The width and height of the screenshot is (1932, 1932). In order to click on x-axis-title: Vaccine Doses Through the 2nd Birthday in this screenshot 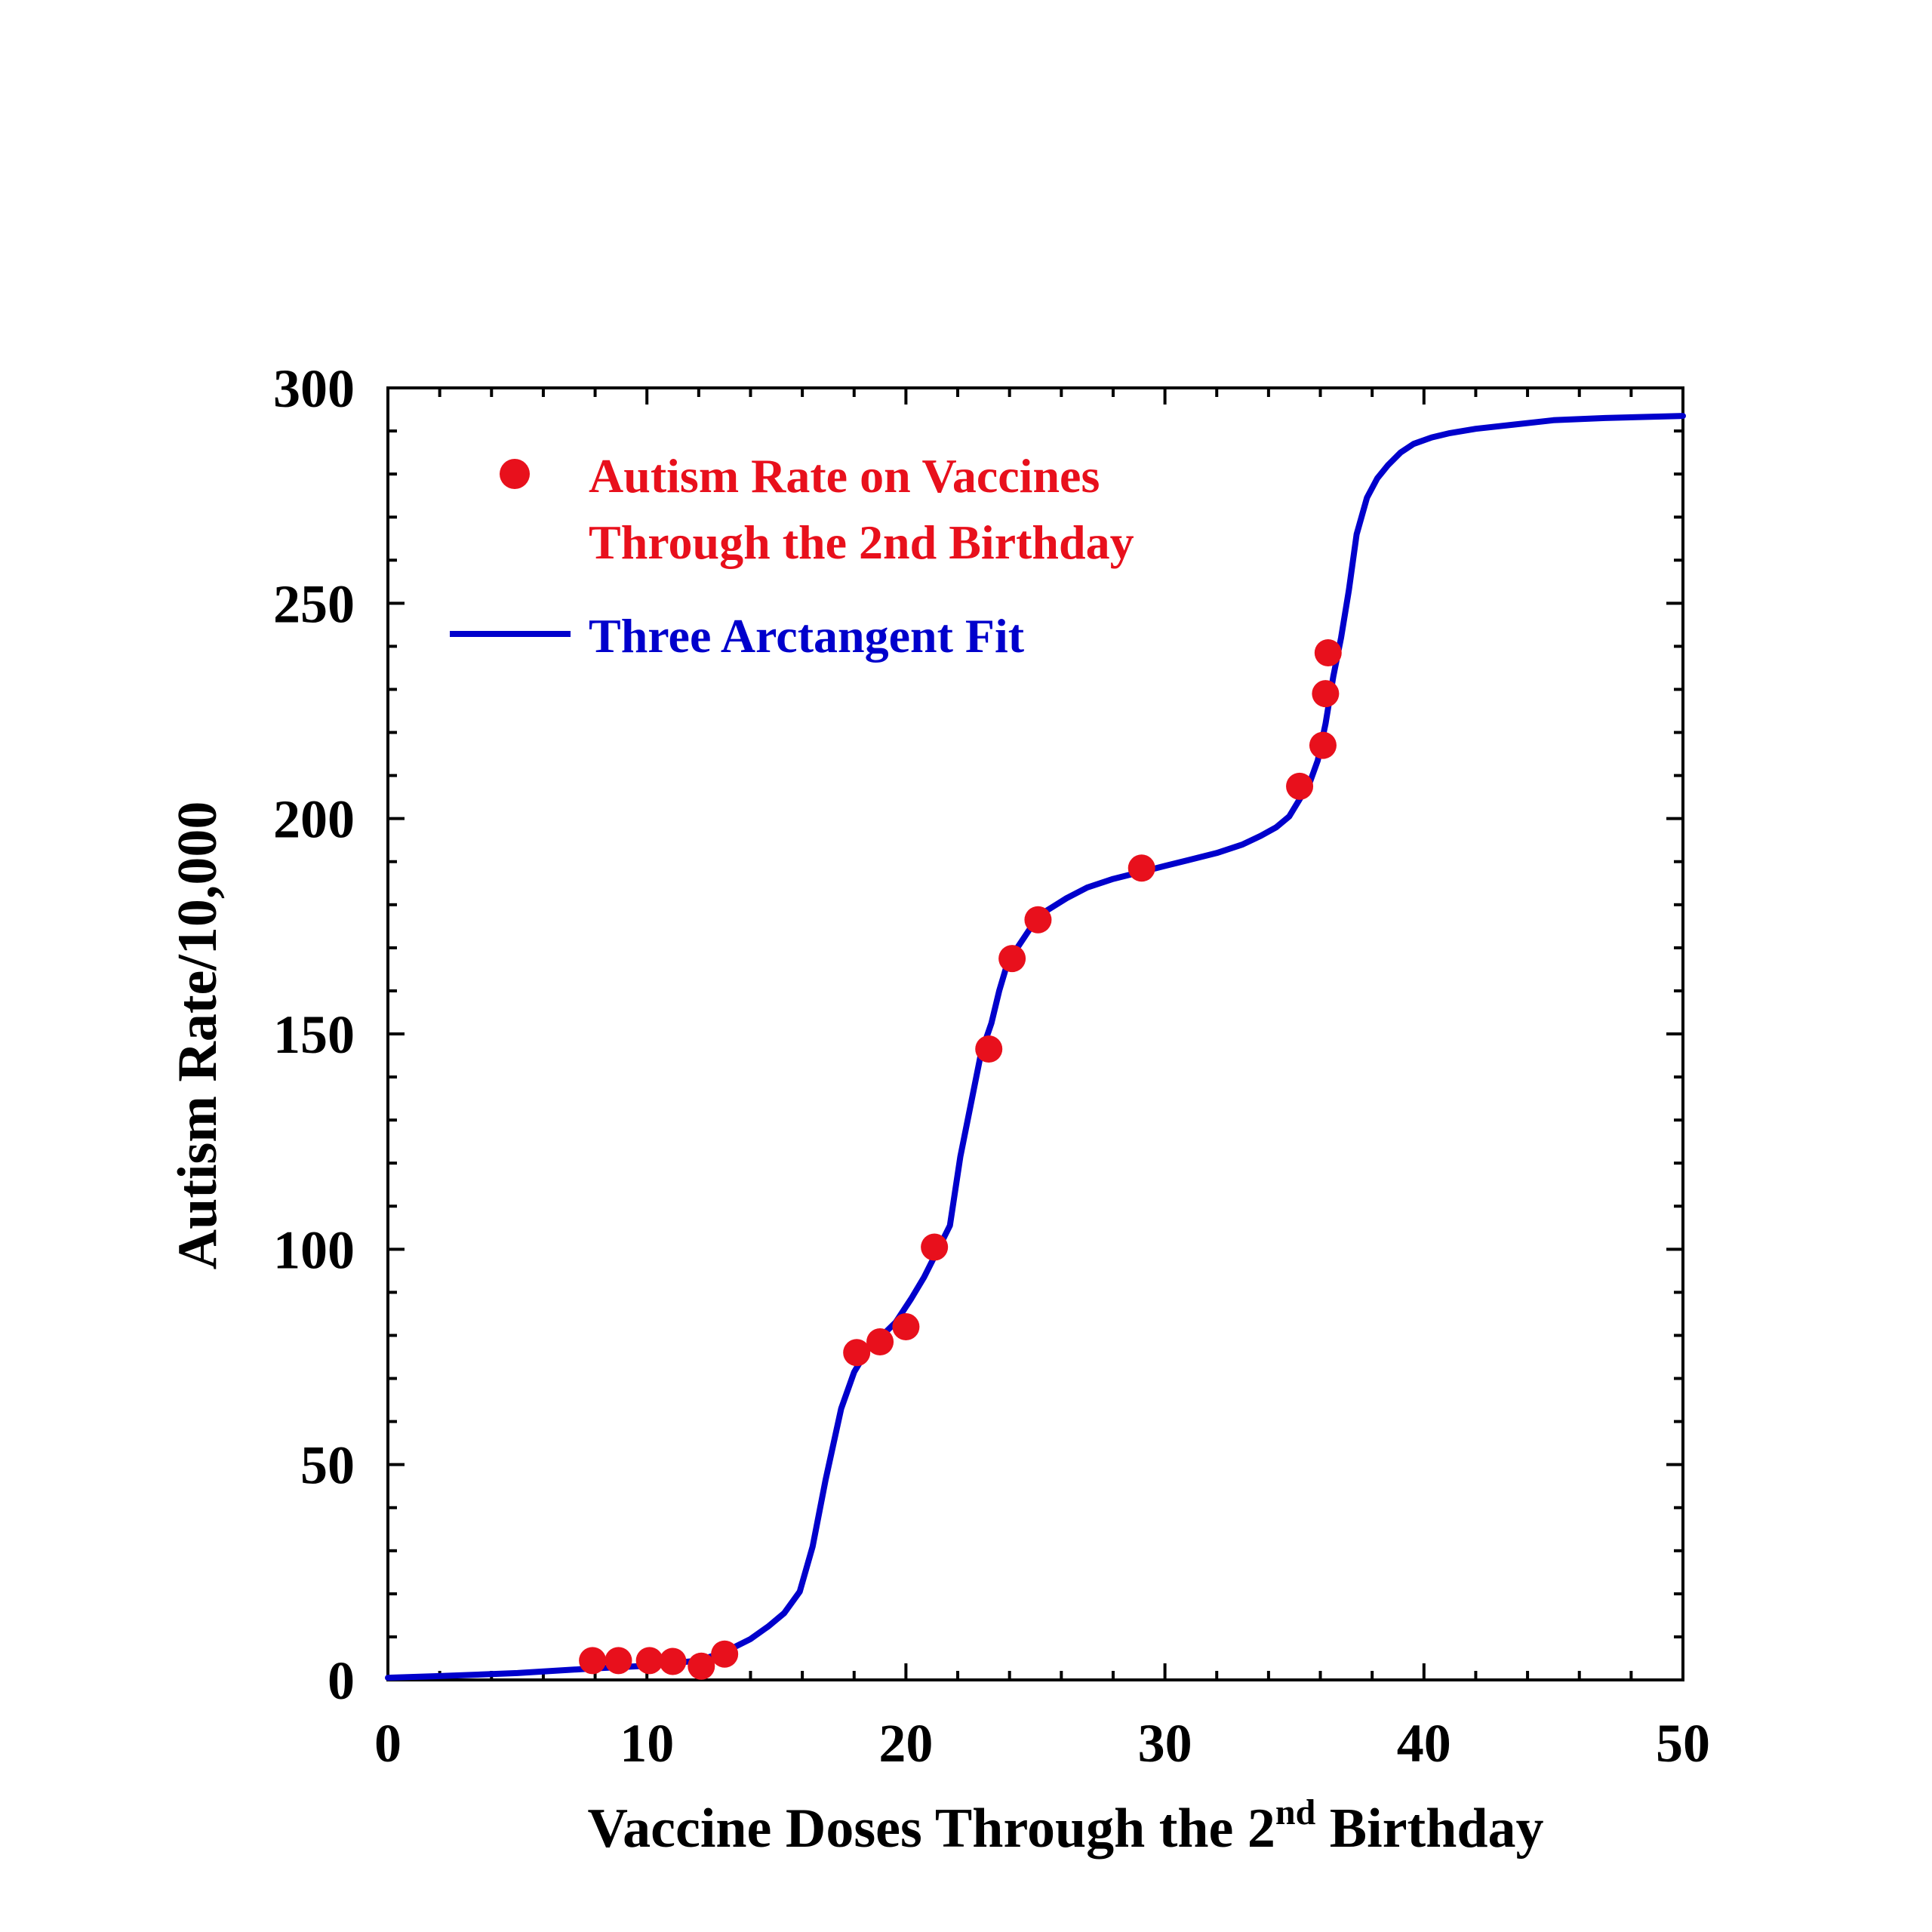, I will do `click(1065, 1826)`.